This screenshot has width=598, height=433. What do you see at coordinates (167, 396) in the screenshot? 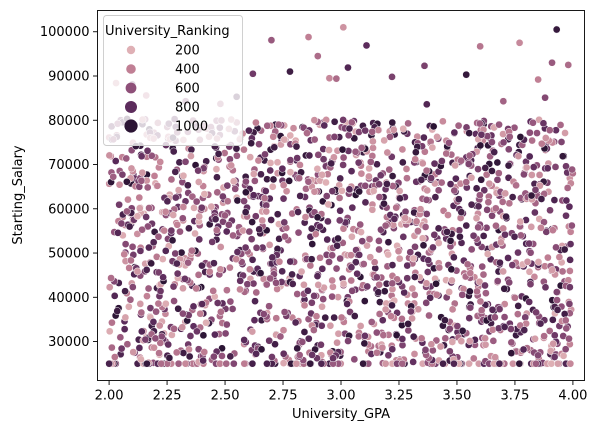
I see `x-tick-label: 2.25` at bounding box center [167, 396].